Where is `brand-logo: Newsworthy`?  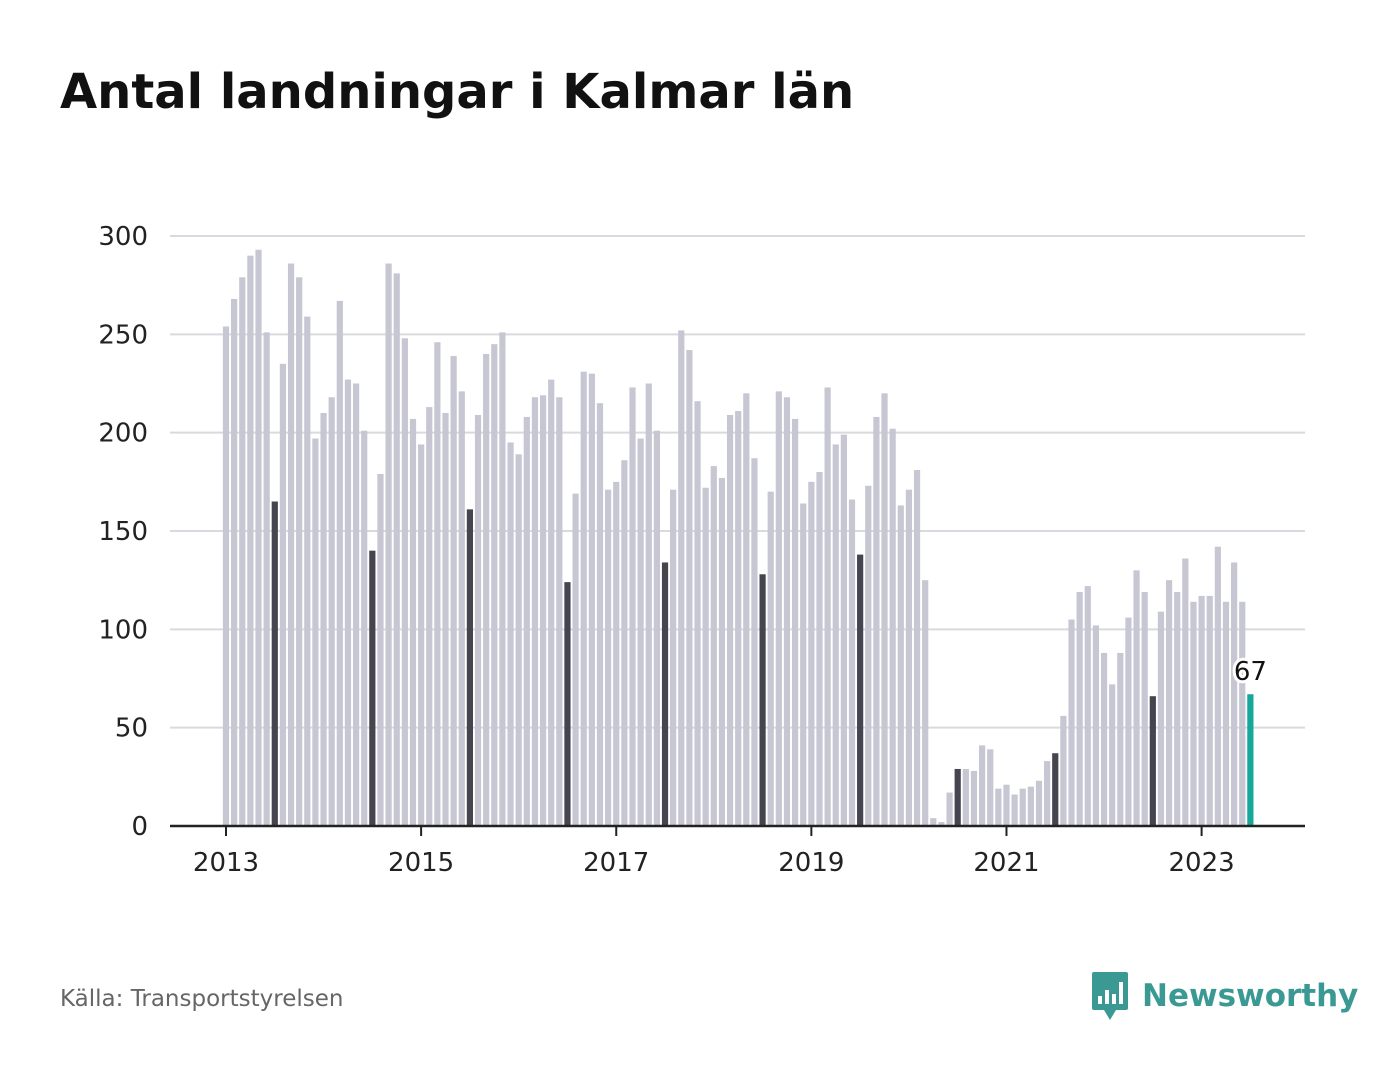 brand-logo: Newsworthy is located at coordinates (1224, 996).